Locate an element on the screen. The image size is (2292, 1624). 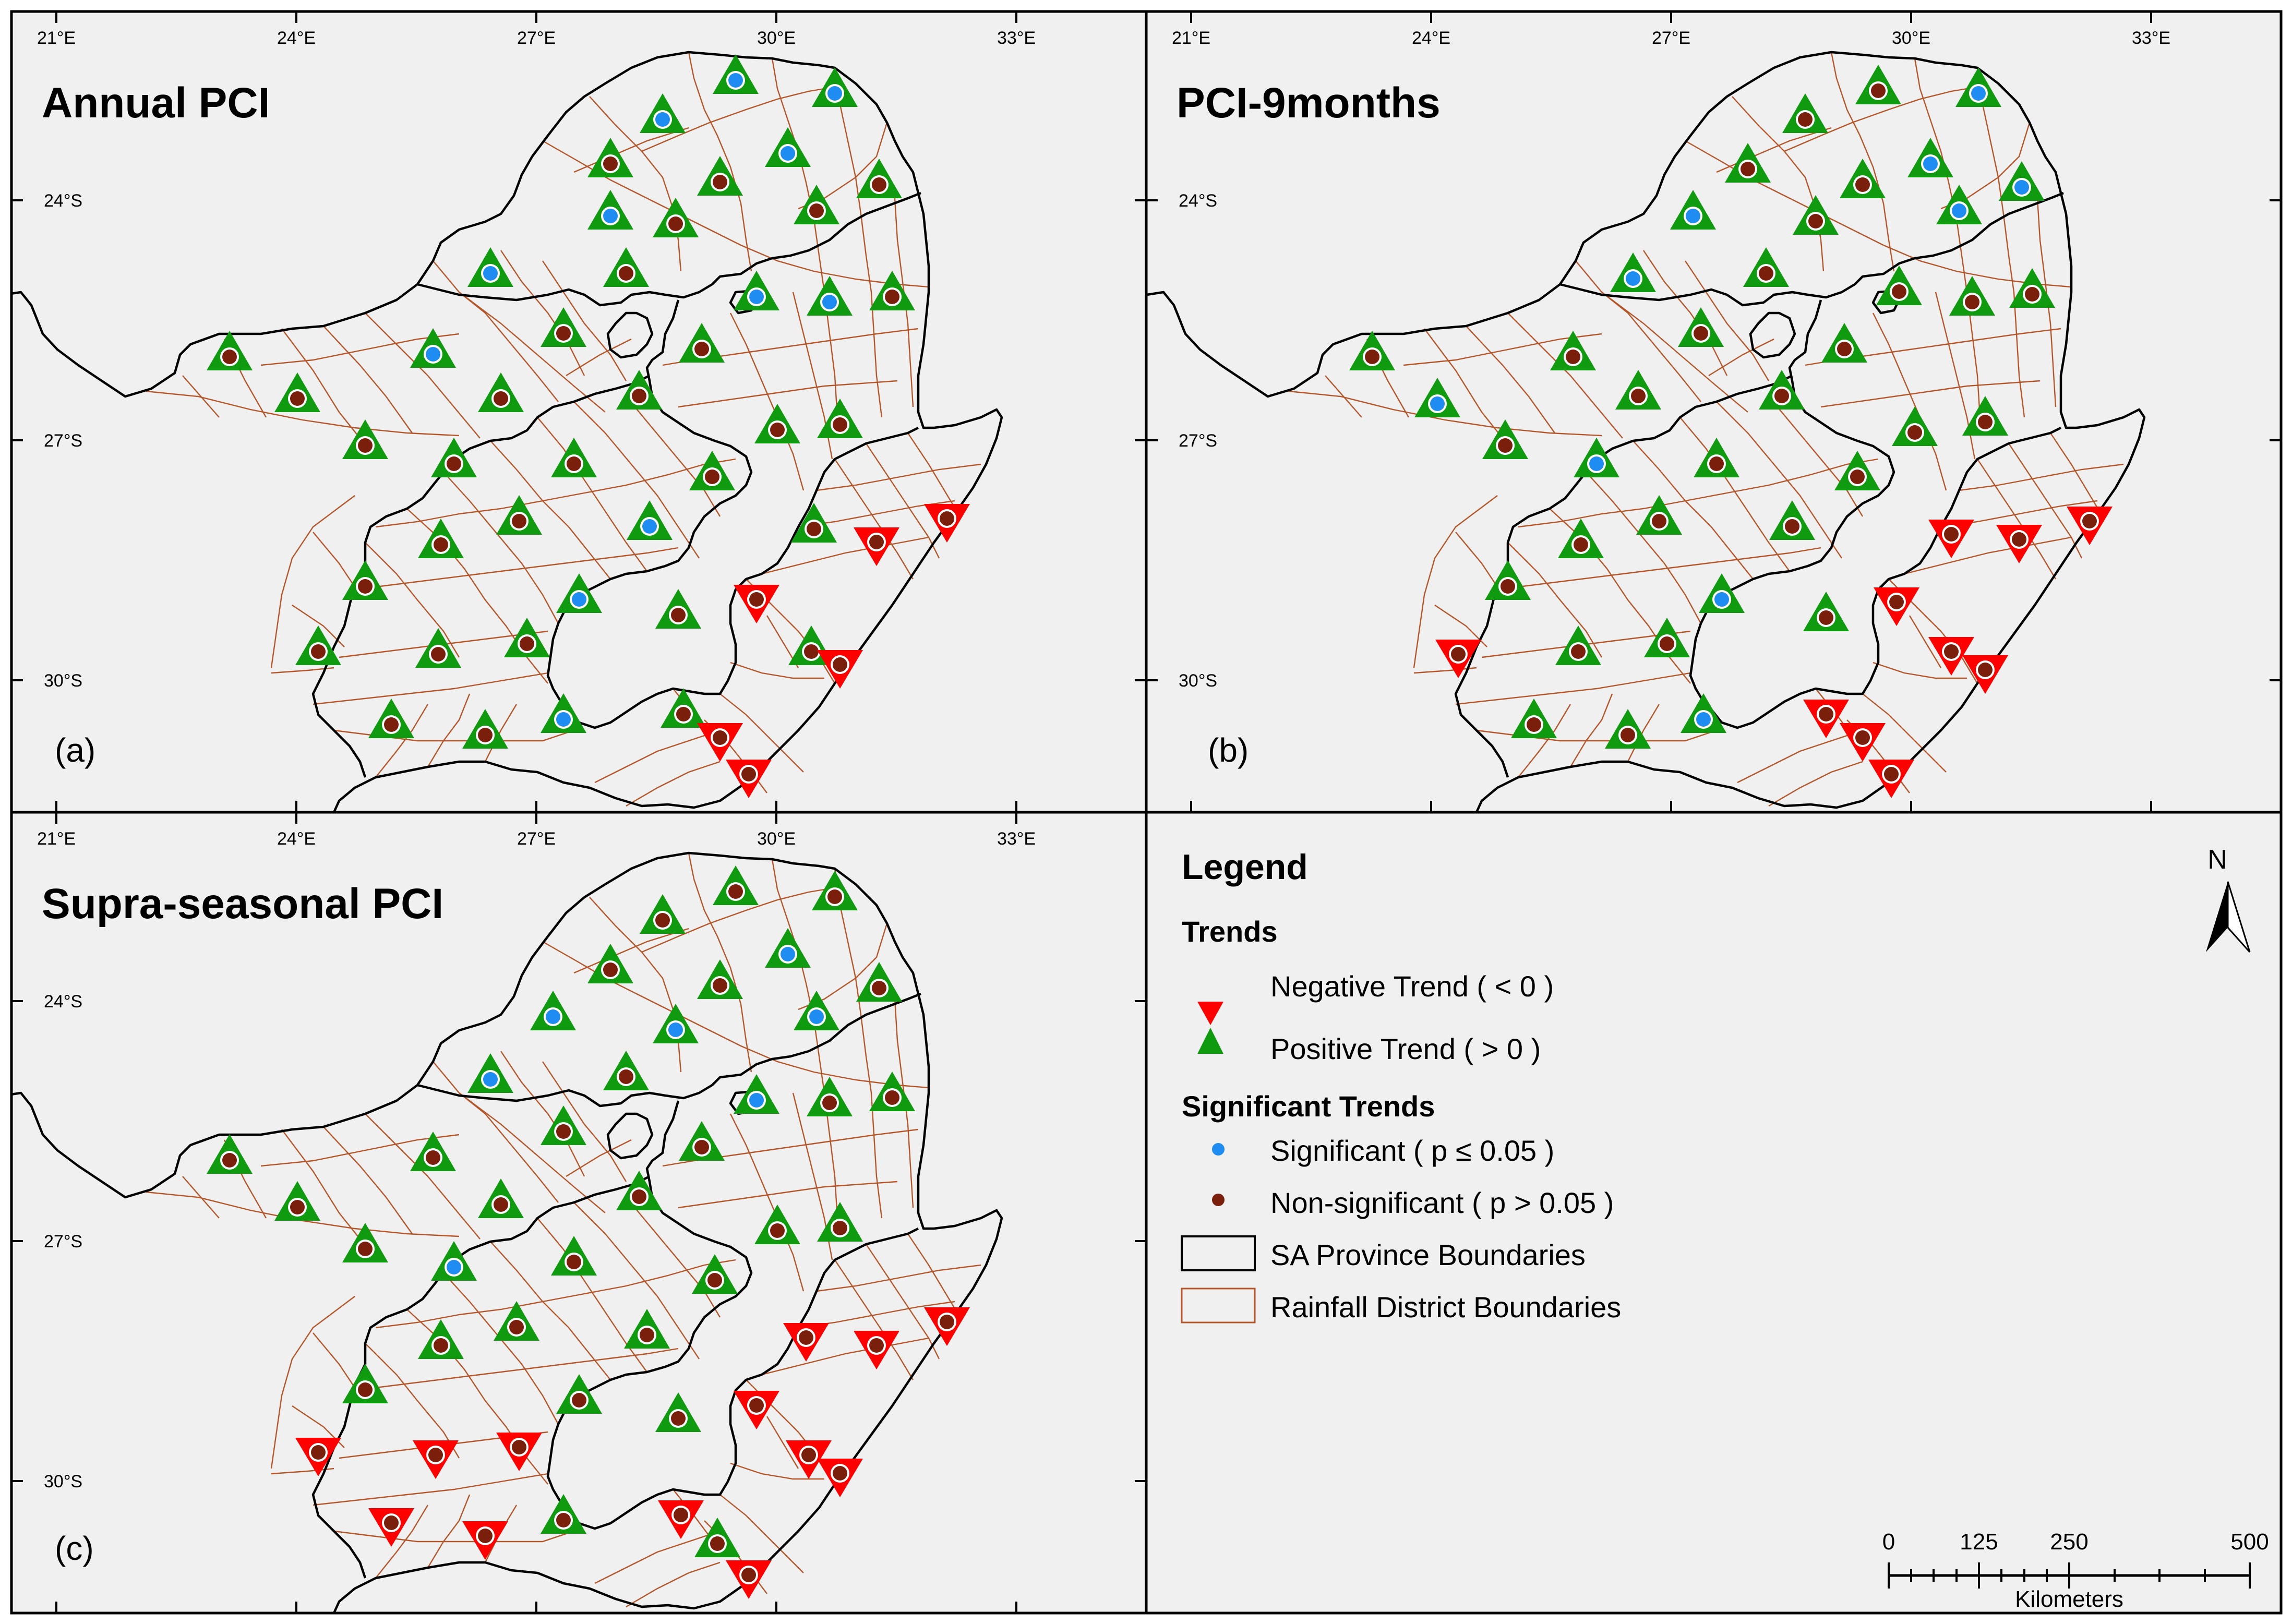
lat-tick-label: 24°S is located at coordinates (1198, 201).